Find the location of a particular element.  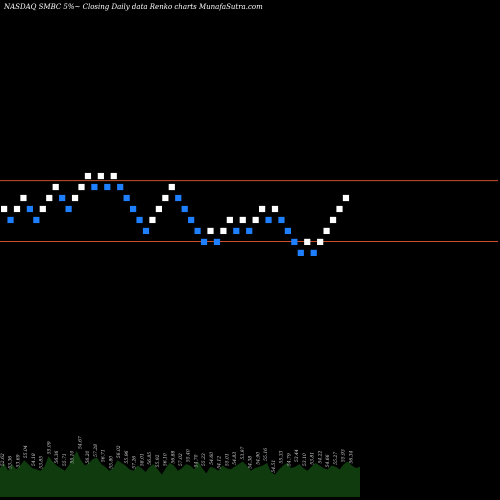

volume-label: 54.79 is located at coordinates (289, 459).